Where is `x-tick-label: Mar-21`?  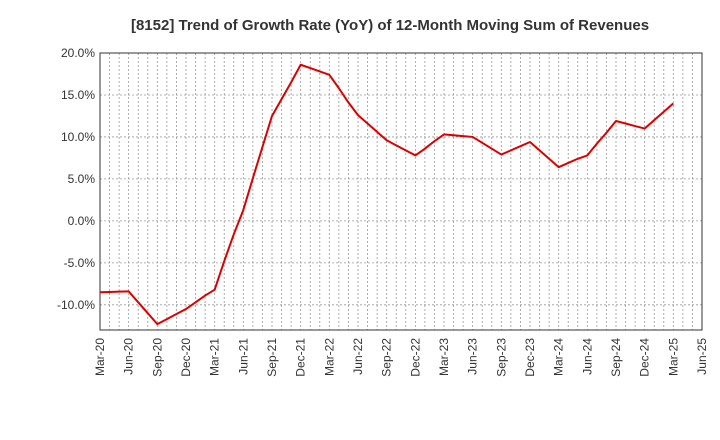
x-tick-label: Mar-21 is located at coordinates (215, 357).